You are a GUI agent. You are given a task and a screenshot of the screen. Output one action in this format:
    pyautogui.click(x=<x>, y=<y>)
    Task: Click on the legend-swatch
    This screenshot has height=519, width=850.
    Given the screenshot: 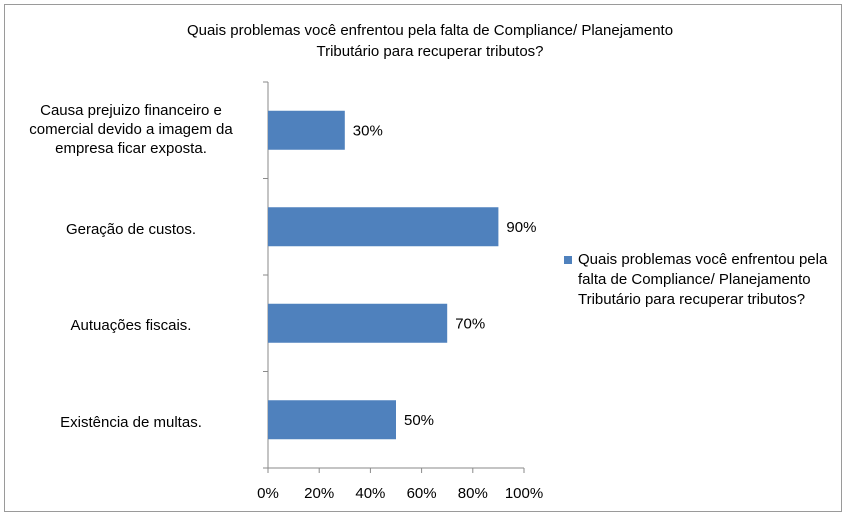 What is the action you would take?
    pyautogui.click(x=568, y=260)
    